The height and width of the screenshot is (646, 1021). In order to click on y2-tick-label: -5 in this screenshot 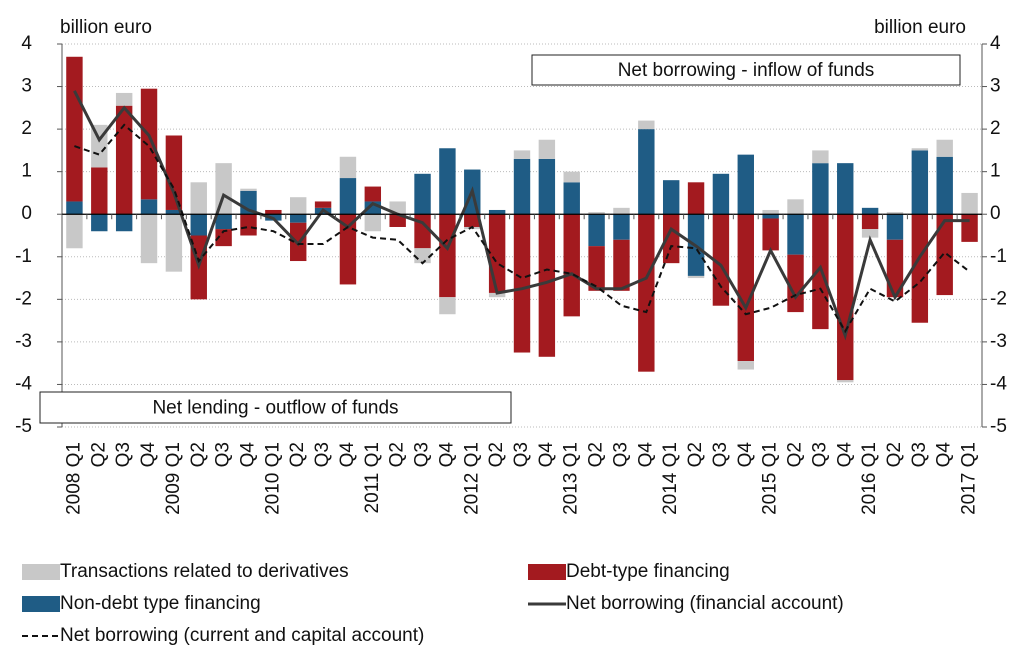, I will do `click(998, 426)`.